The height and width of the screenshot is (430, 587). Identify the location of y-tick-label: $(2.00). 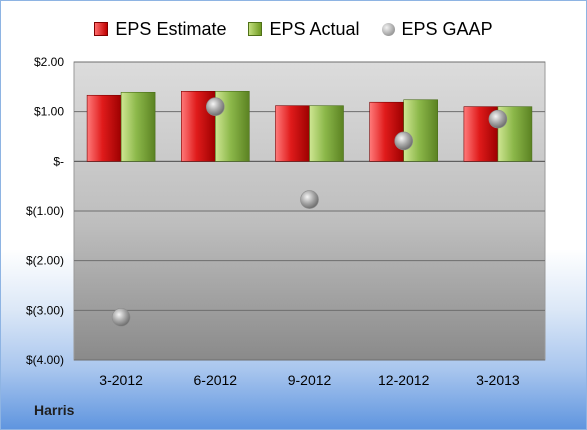
(45, 261).